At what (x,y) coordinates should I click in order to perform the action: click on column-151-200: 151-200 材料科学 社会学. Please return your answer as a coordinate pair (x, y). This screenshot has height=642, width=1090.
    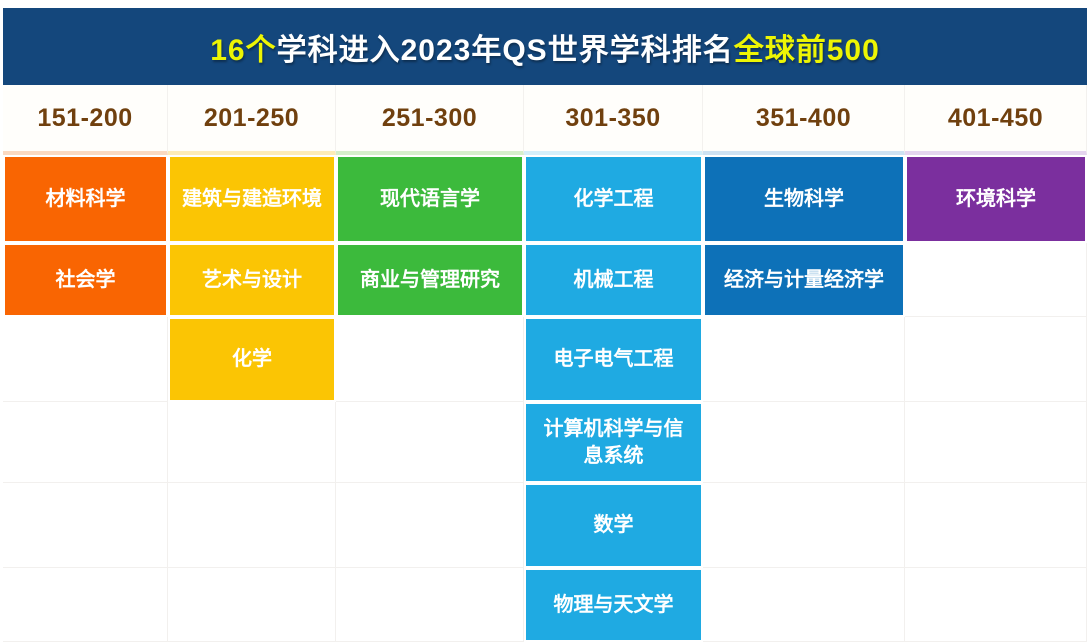
    Looking at the image, I should click on (85, 363).